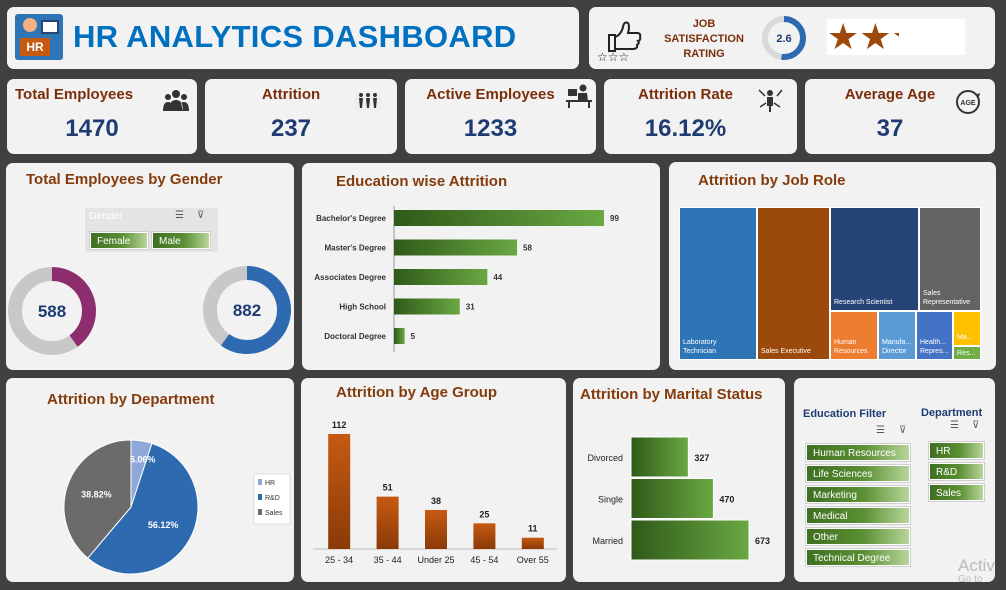  Describe the element at coordinates (858, 473) in the screenshot. I see `education-option: Life Sciences` at that location.